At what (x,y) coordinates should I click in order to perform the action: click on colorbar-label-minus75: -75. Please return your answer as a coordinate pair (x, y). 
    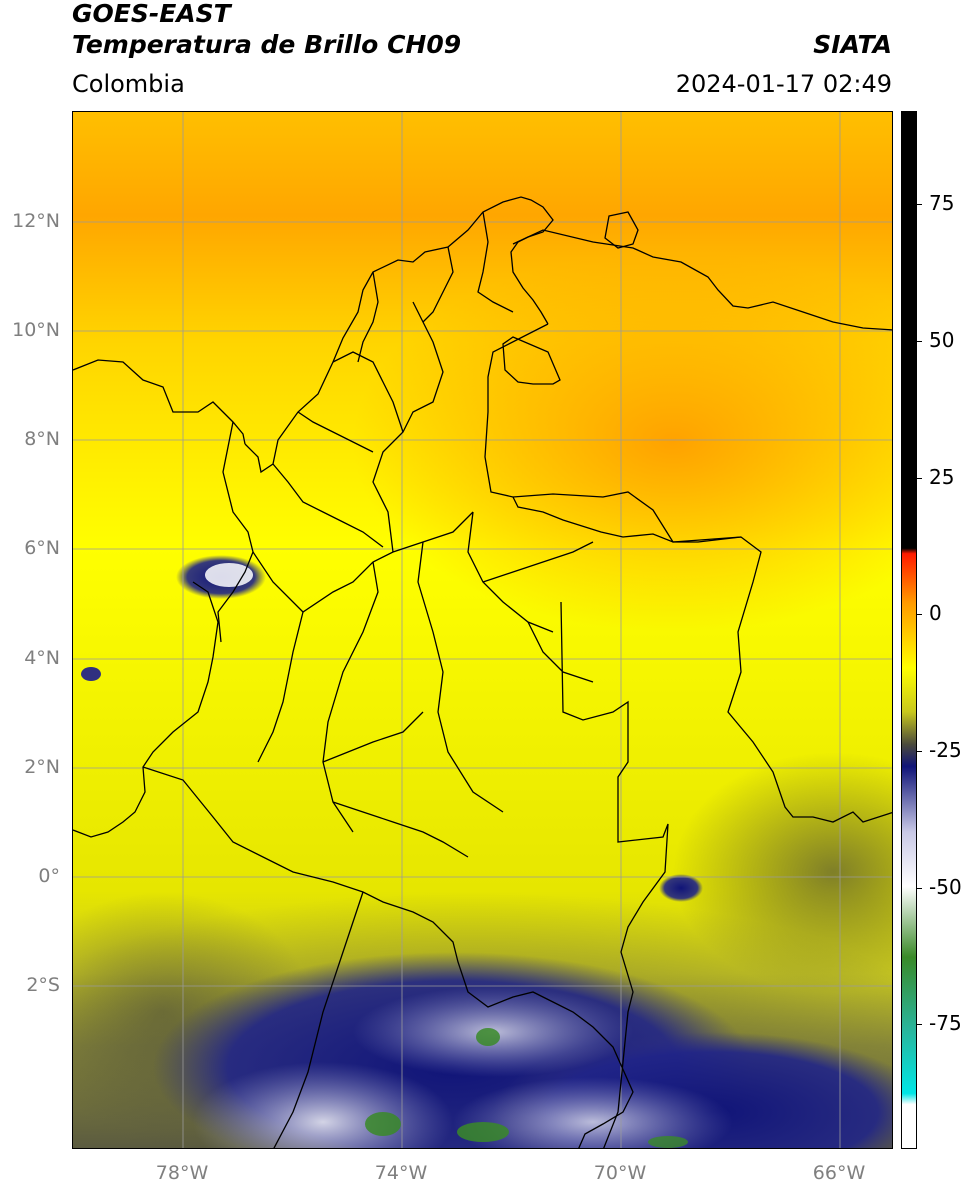
    Looking at the image, I should click on (945, 1023).